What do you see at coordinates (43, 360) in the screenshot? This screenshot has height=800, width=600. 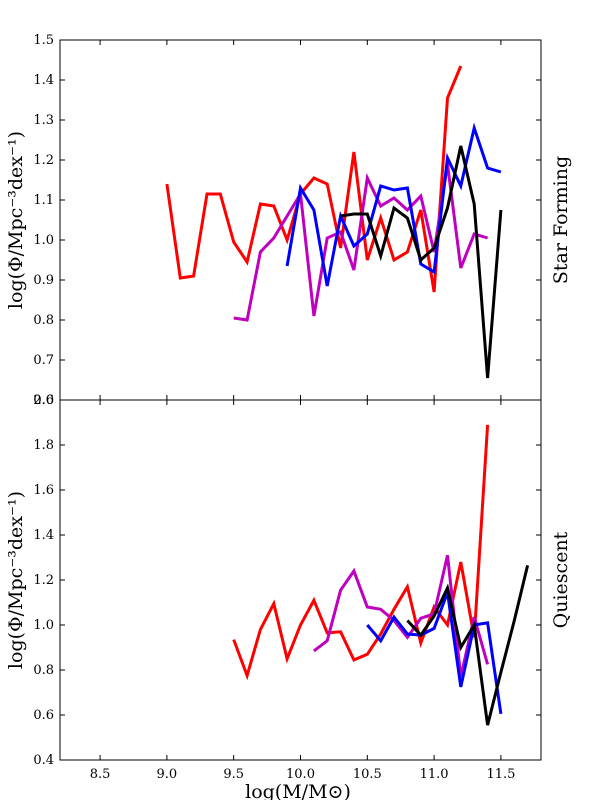 I see `star-forming-y-tick-label: 0.7` at bounding box center [43, 360].